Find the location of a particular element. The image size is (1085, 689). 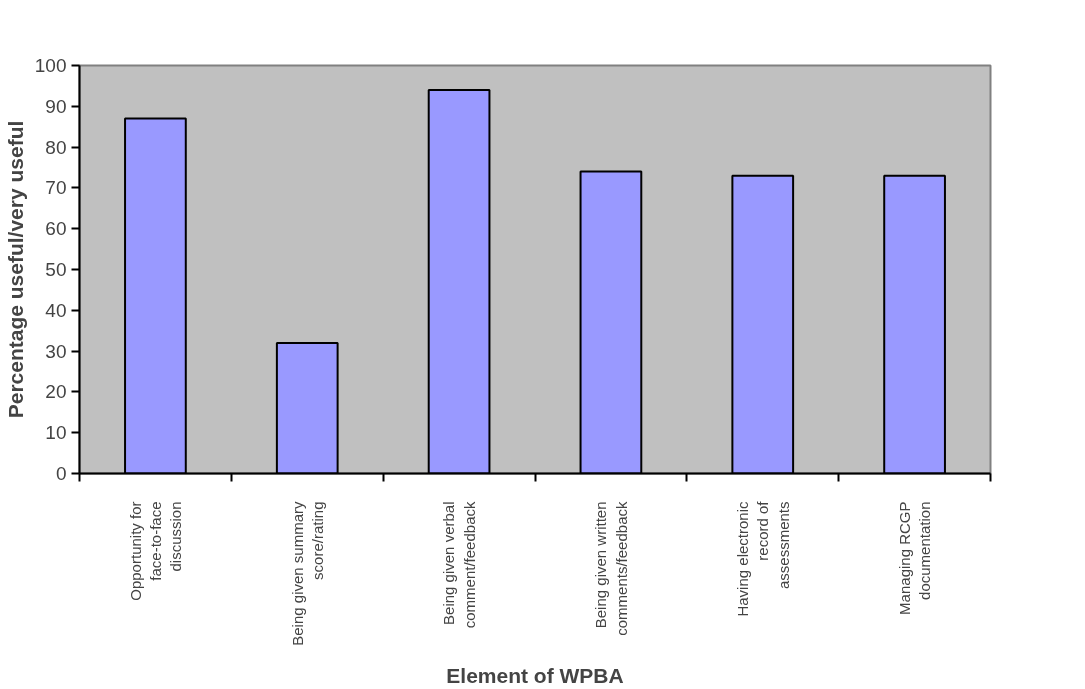

y-tick-label: 70 is located at coordinates (56, 188).